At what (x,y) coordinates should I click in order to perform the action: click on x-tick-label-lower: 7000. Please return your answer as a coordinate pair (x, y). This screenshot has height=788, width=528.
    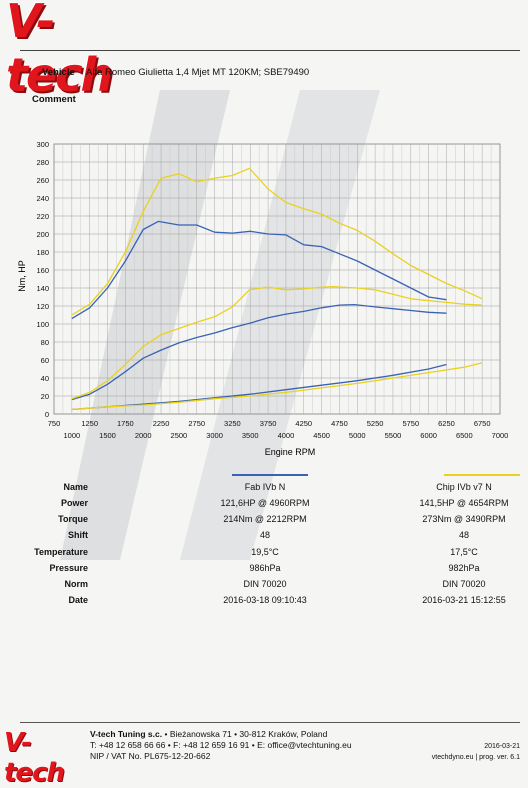
    Looking at the image, I should click on (500, 435).